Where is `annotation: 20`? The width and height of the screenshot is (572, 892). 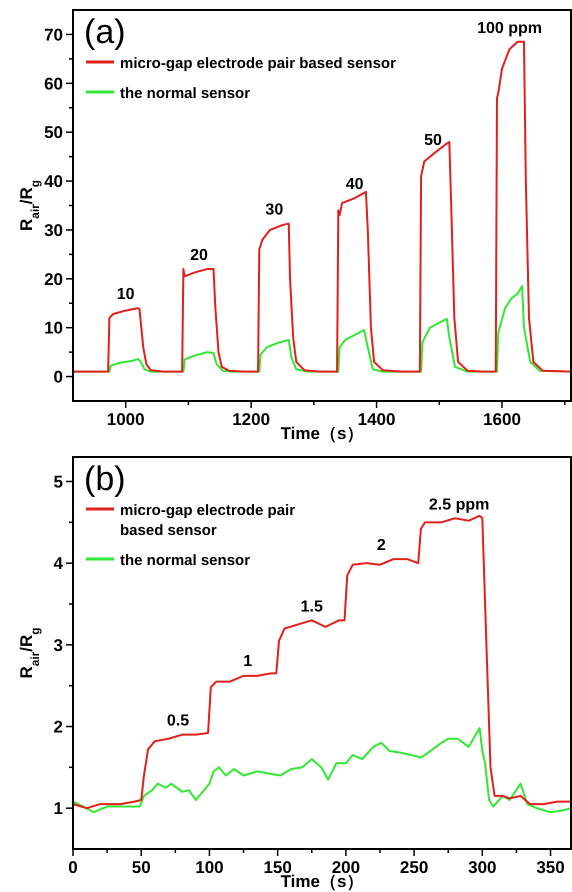
annotation: 20 is located at coordinates (199, 255).